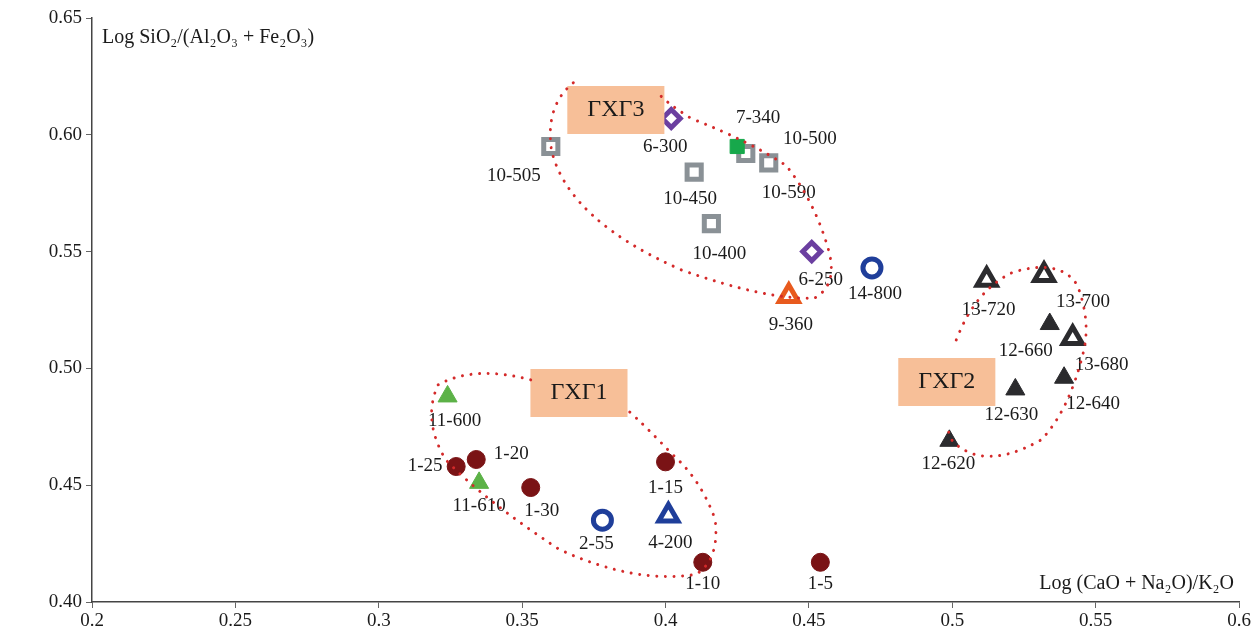 This screenshot has height=643, width=1255. Describe the element at coordinates (235, 620) in the screenshot. I see `x-tick-label: 0.25` at that location.